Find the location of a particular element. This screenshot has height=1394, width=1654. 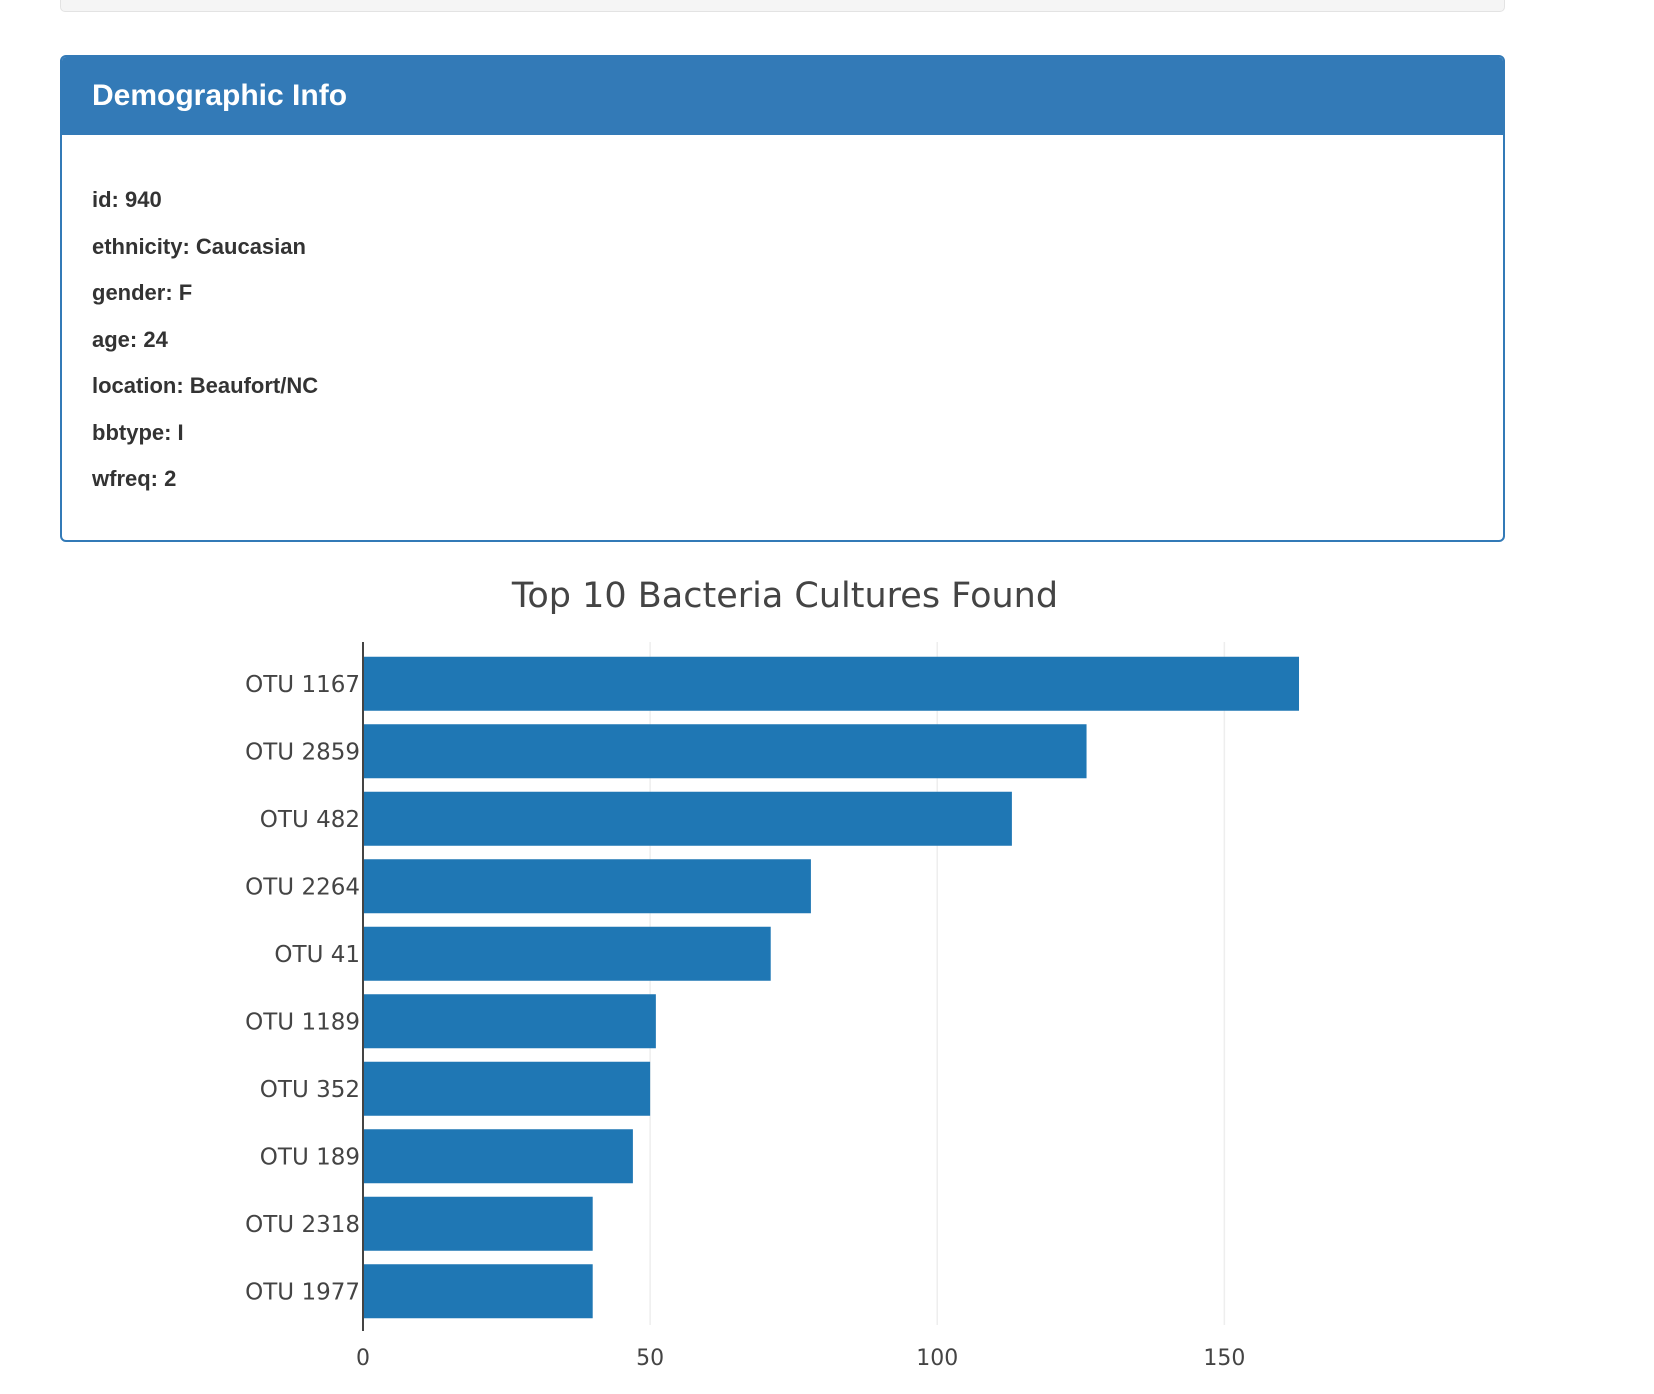

info-id: id: 940 is located at coordinates (127, 199).